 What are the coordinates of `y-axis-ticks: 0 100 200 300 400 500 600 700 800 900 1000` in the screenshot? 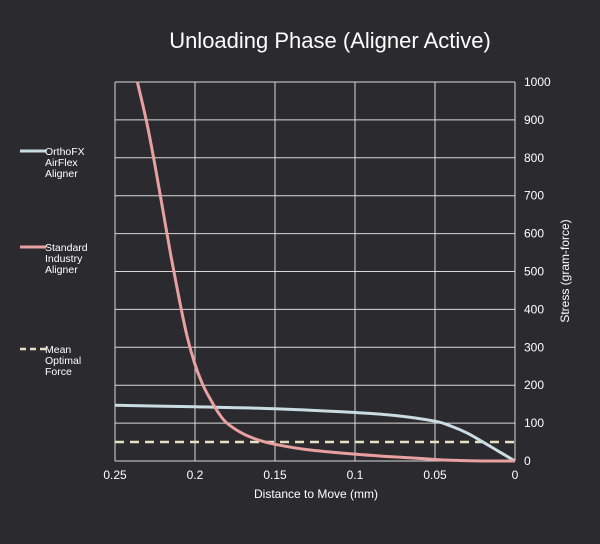 It's located at (537, 271).